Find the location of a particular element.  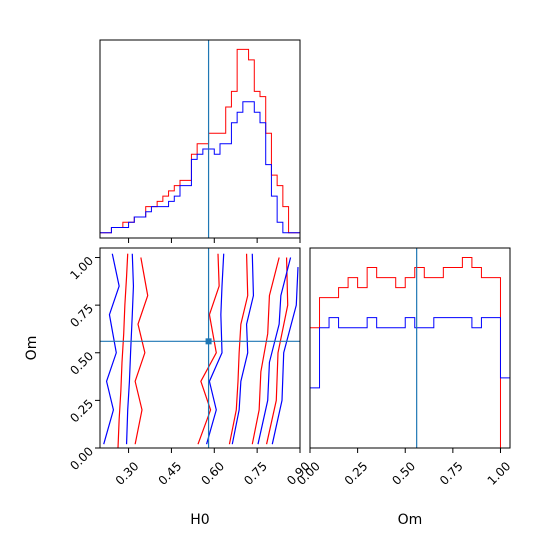

contour-frame is located at coordinates (200, 348).